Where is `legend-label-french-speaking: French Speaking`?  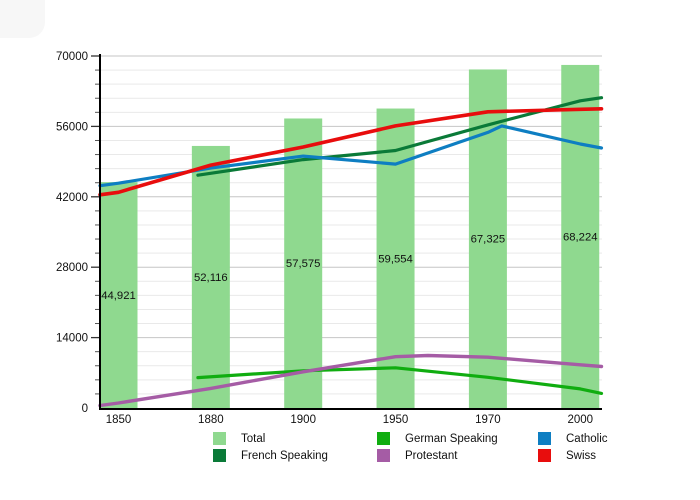
legend-label-french-speaking: French Speaking is located at coordinates (284, 455).